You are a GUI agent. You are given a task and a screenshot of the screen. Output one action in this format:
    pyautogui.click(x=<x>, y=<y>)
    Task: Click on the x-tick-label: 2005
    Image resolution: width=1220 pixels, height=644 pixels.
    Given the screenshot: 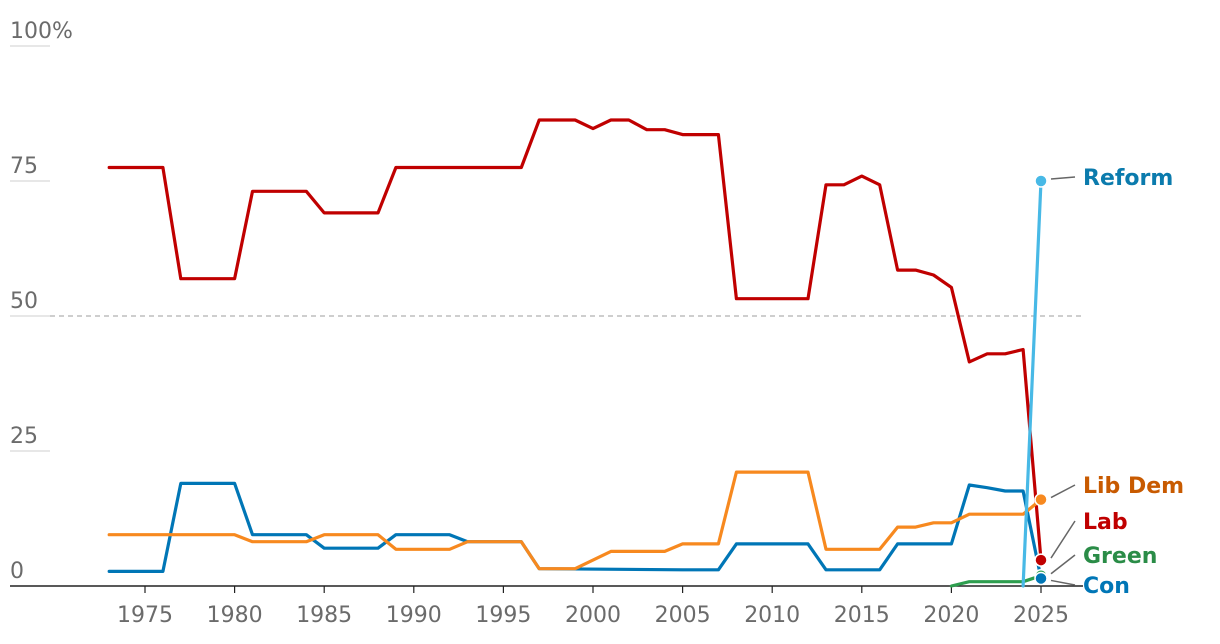 What is the action you would take?
    pyautogui.click(x=683, y=615)
    